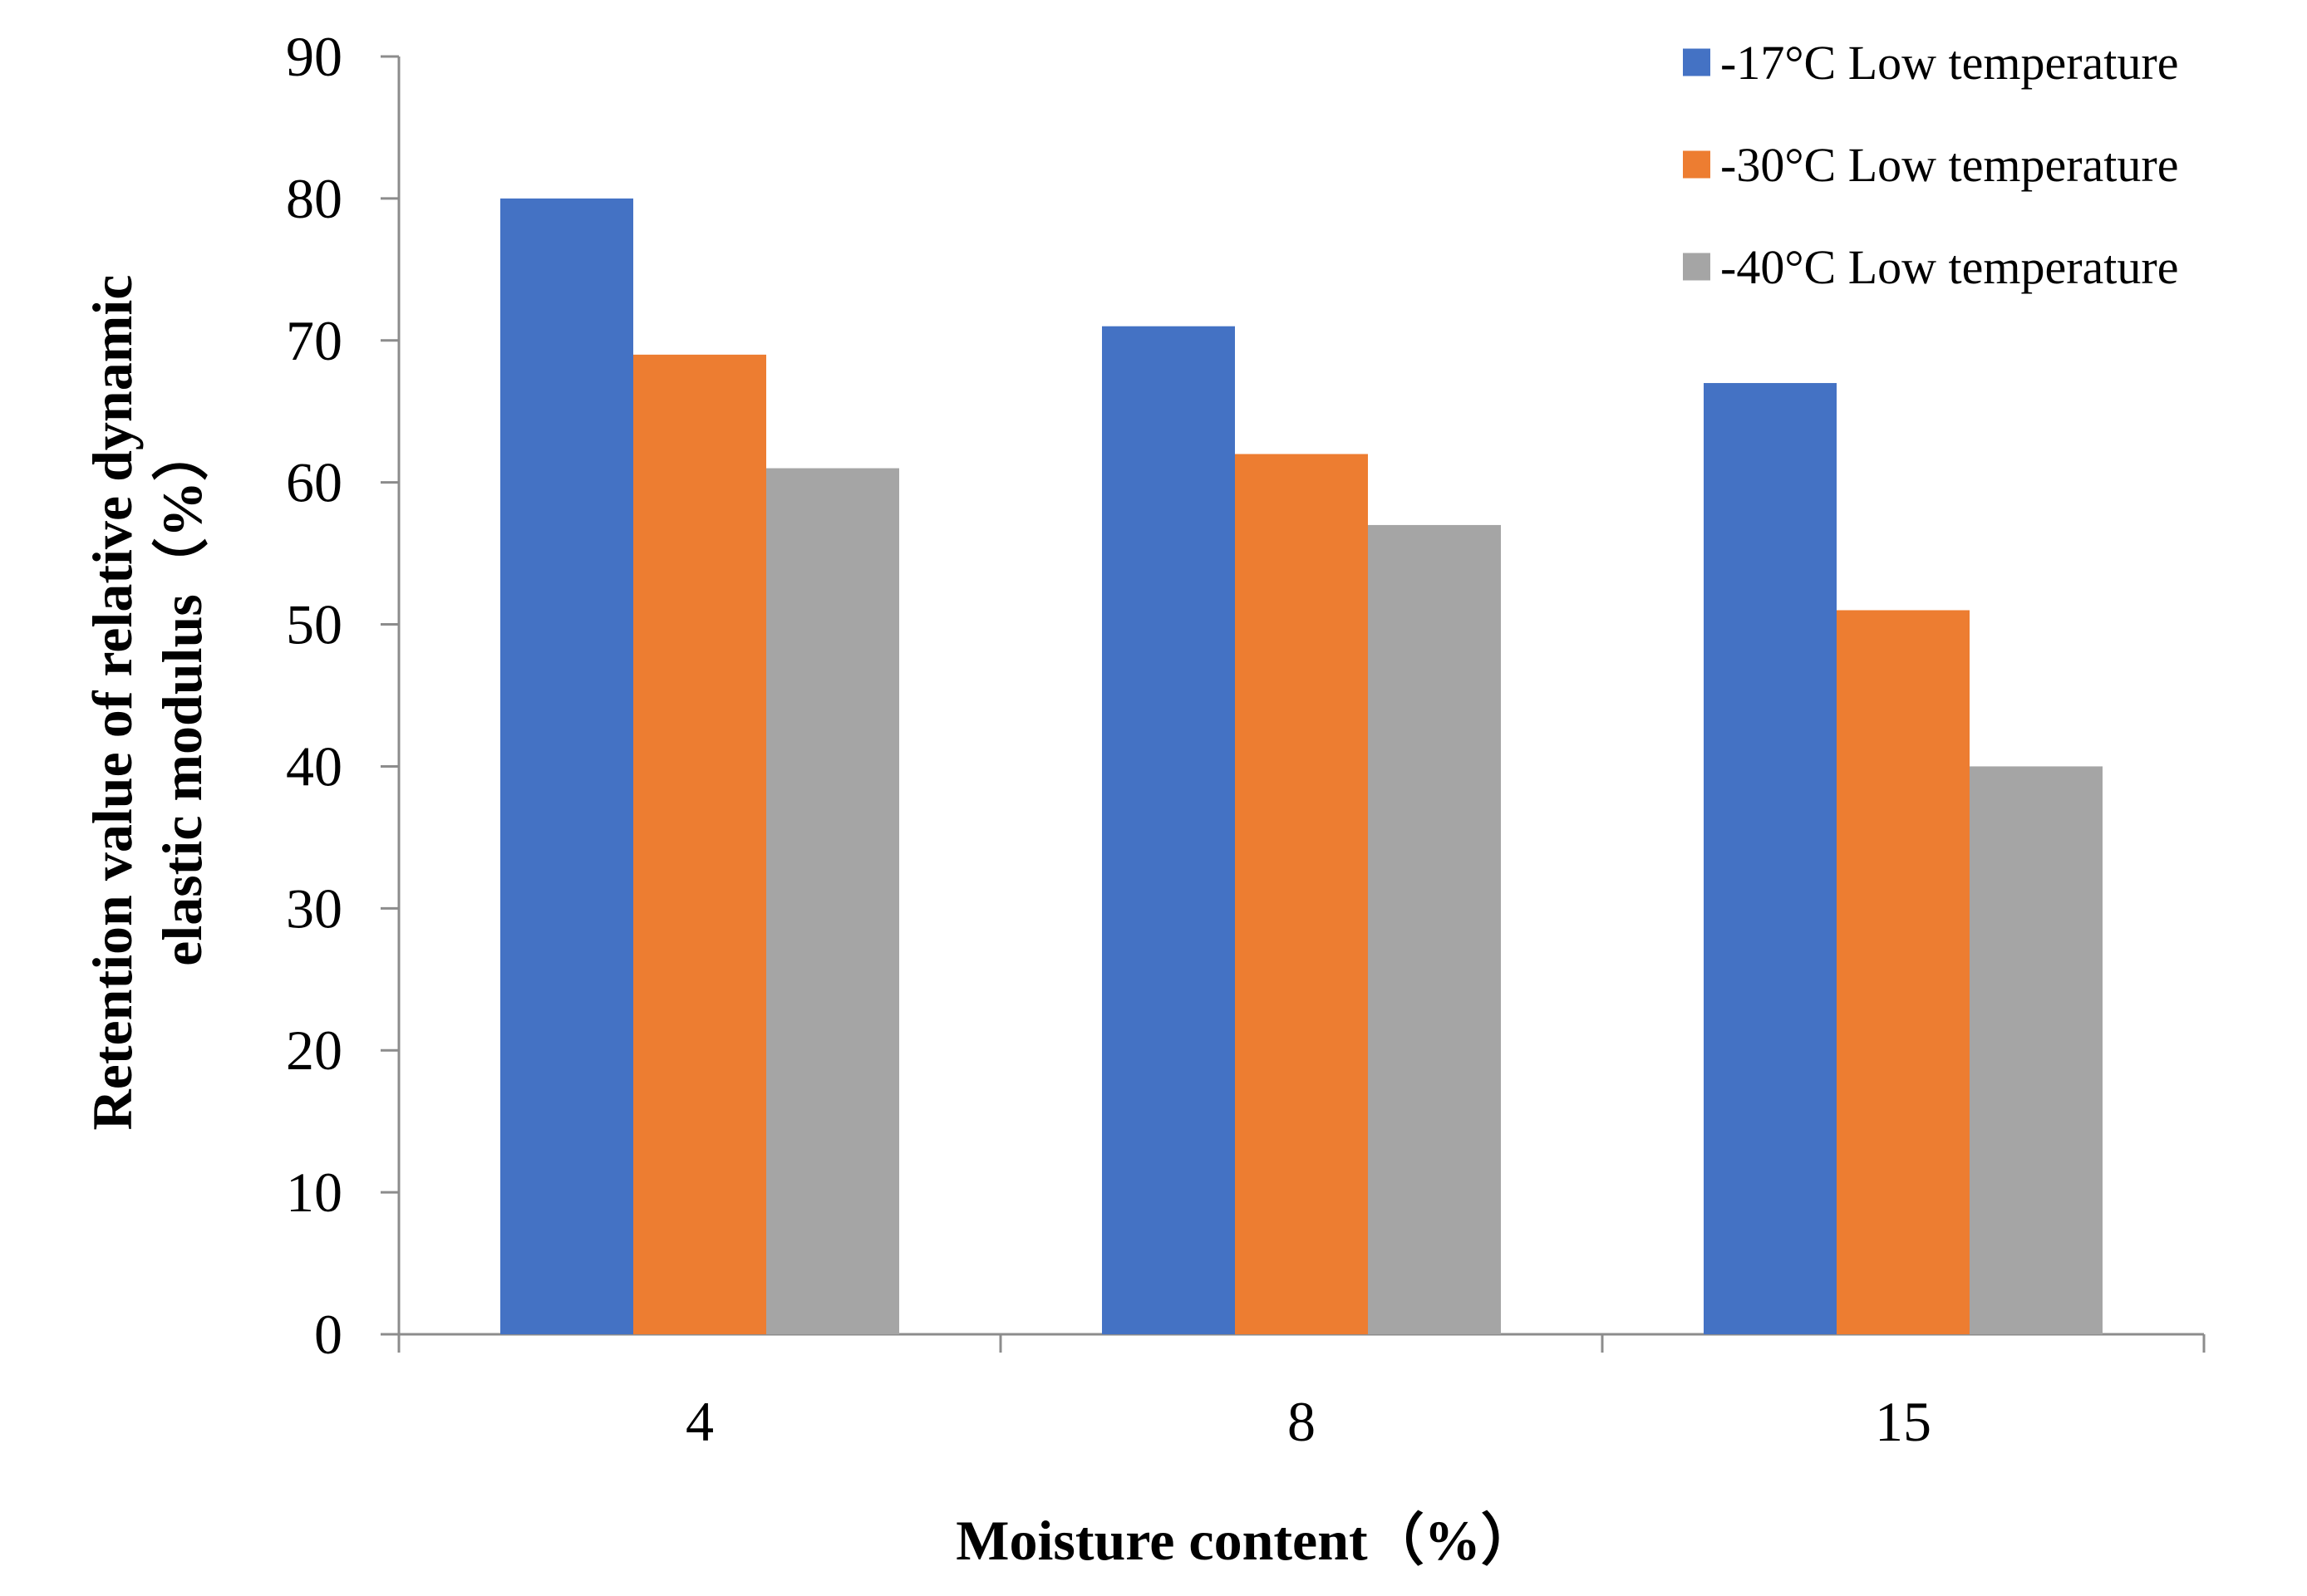 The width and height of the screenshot is (2307, 1596). What do you see at coordinates (314, 482) in the screenshot?
I see `y-tick-label: 60` at bounding box center [314, 482].